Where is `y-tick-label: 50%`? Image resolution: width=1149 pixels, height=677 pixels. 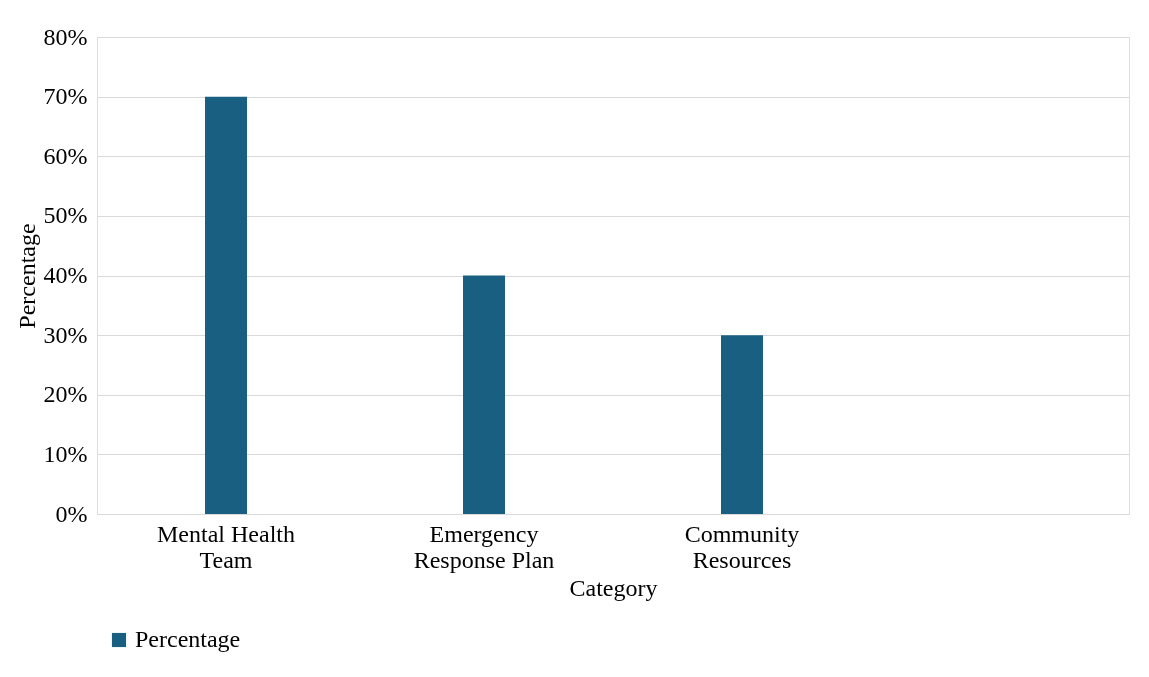
y-tick-label: 50% is located at coordinates (65, 215).